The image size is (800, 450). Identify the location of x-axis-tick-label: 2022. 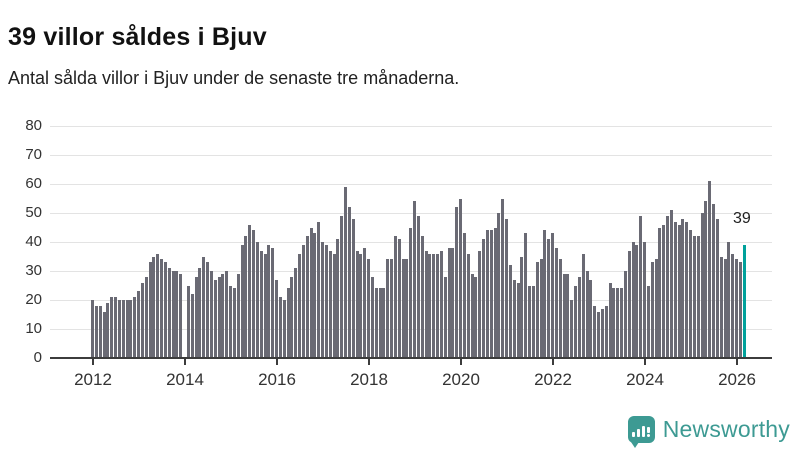
(553, 379).